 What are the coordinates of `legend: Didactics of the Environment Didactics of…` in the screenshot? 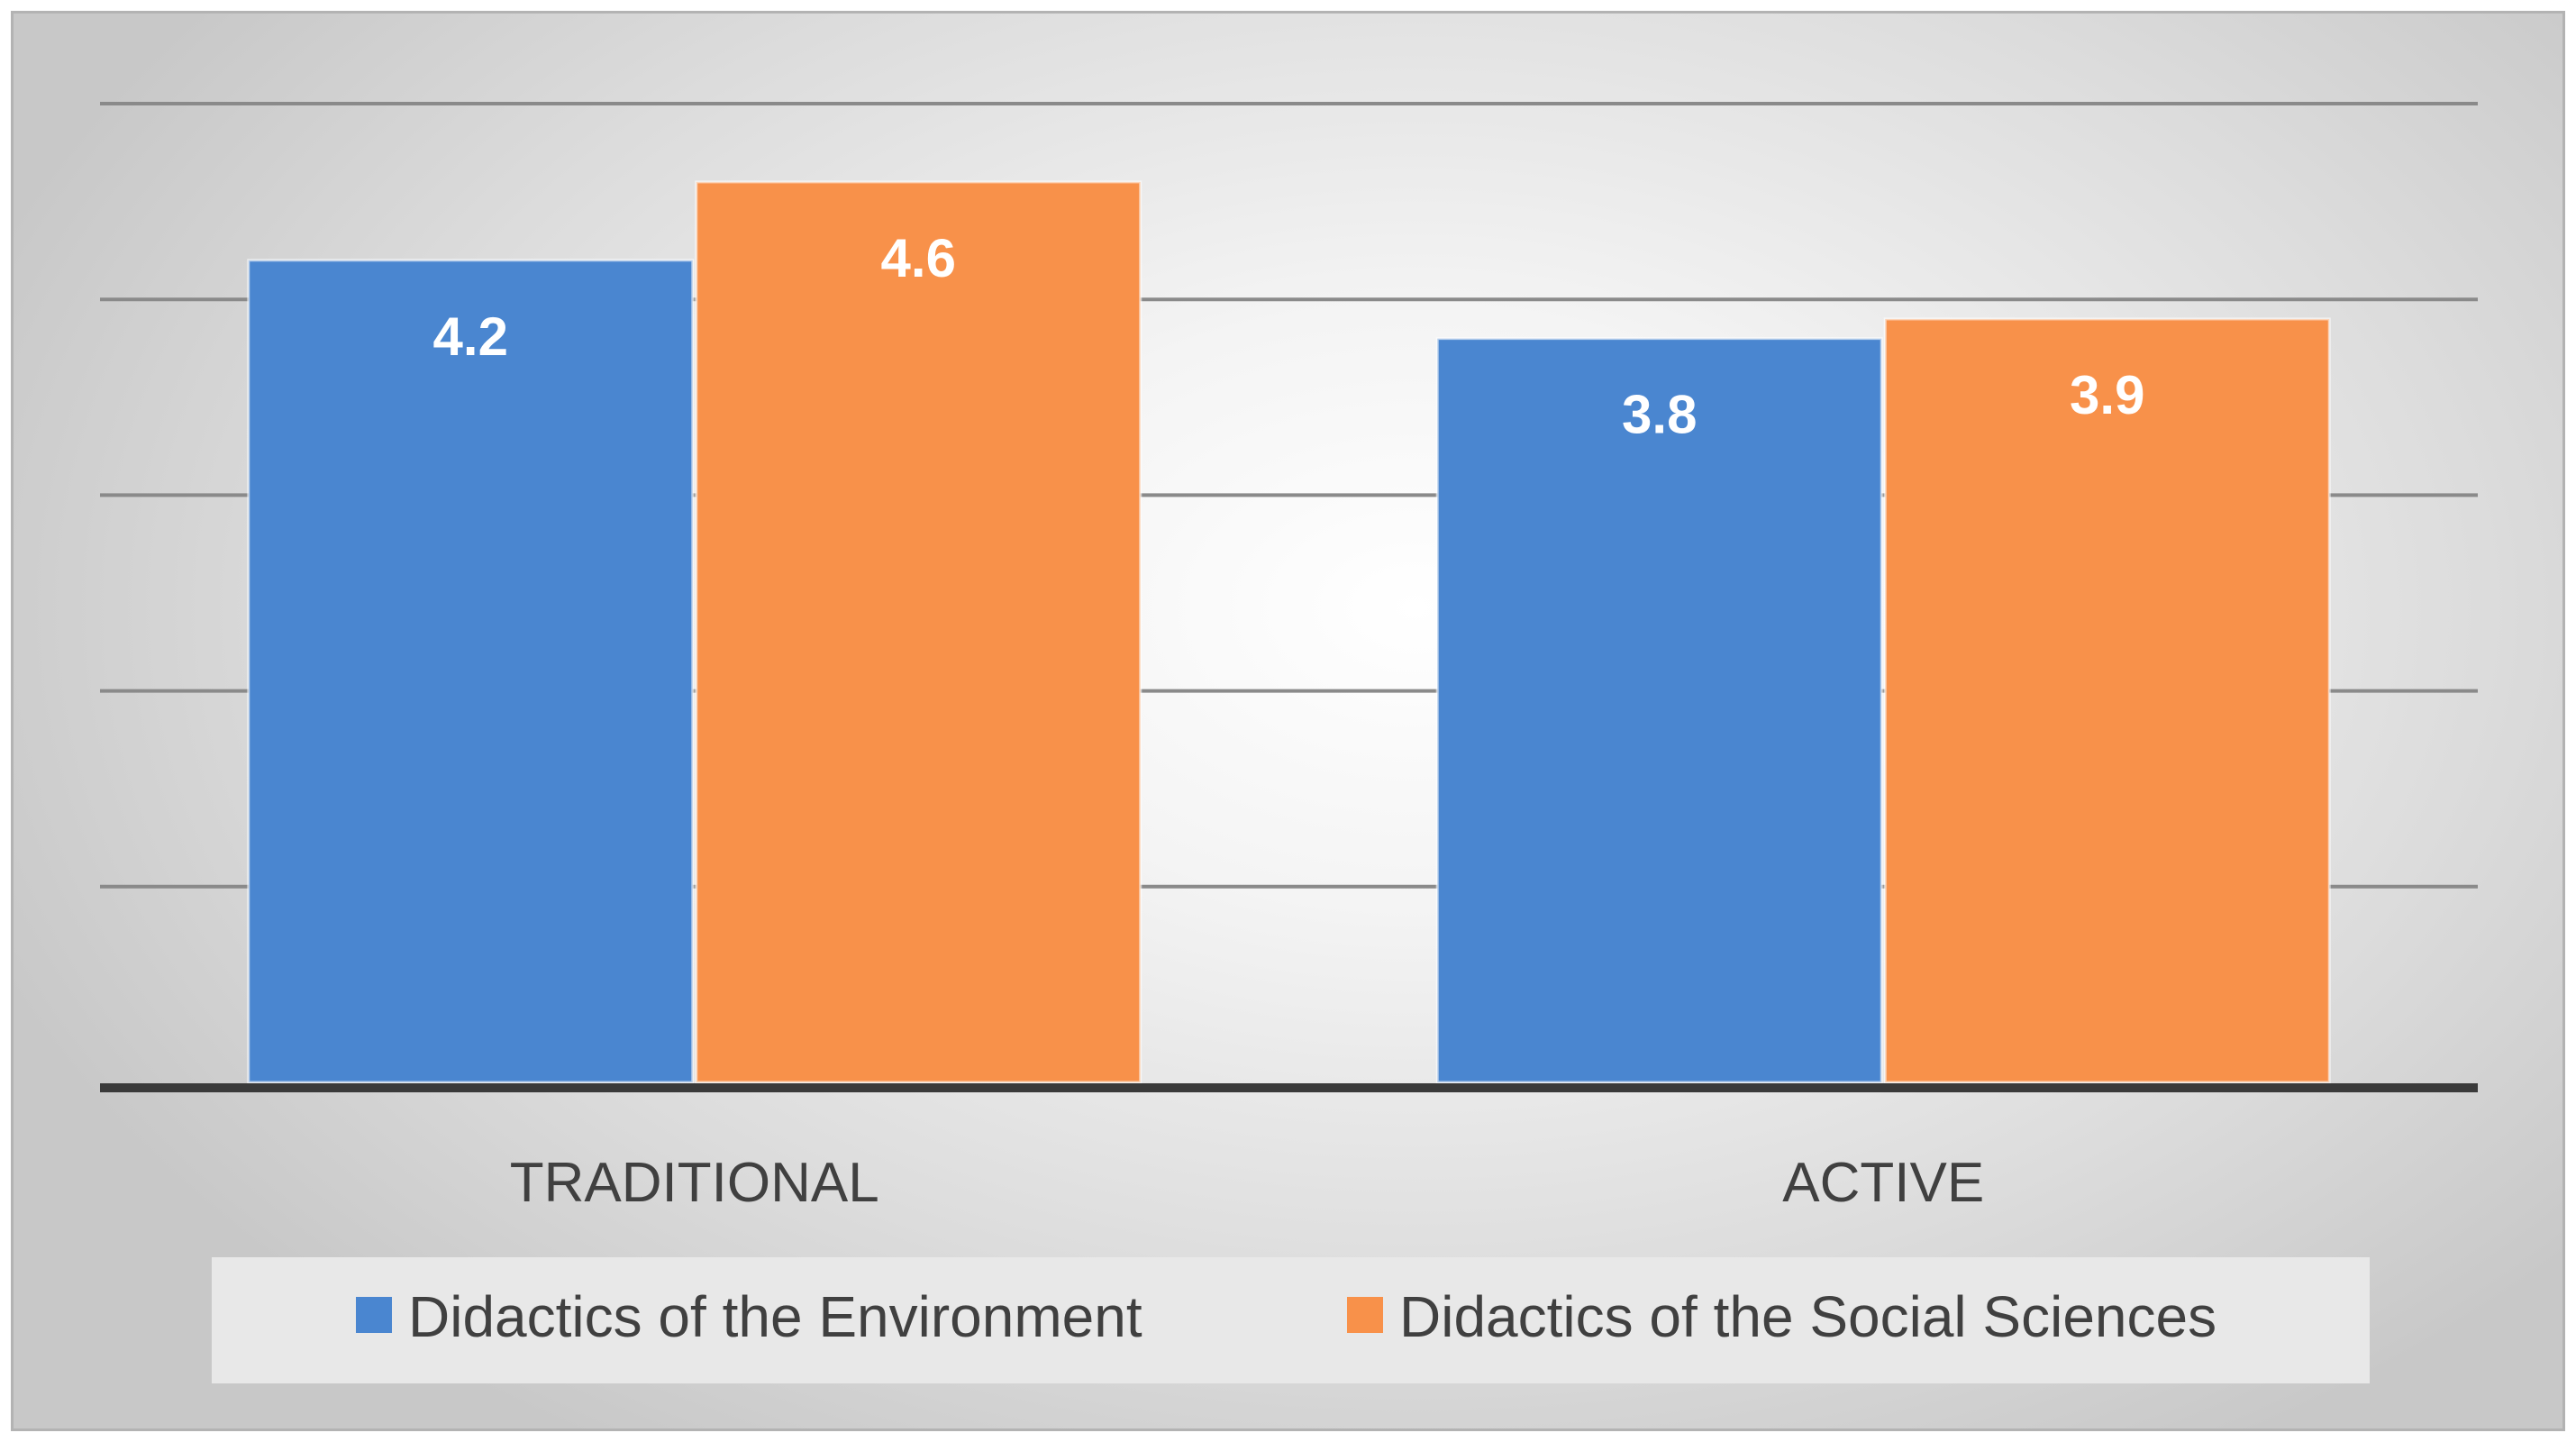 It's located at (1291, 1320).